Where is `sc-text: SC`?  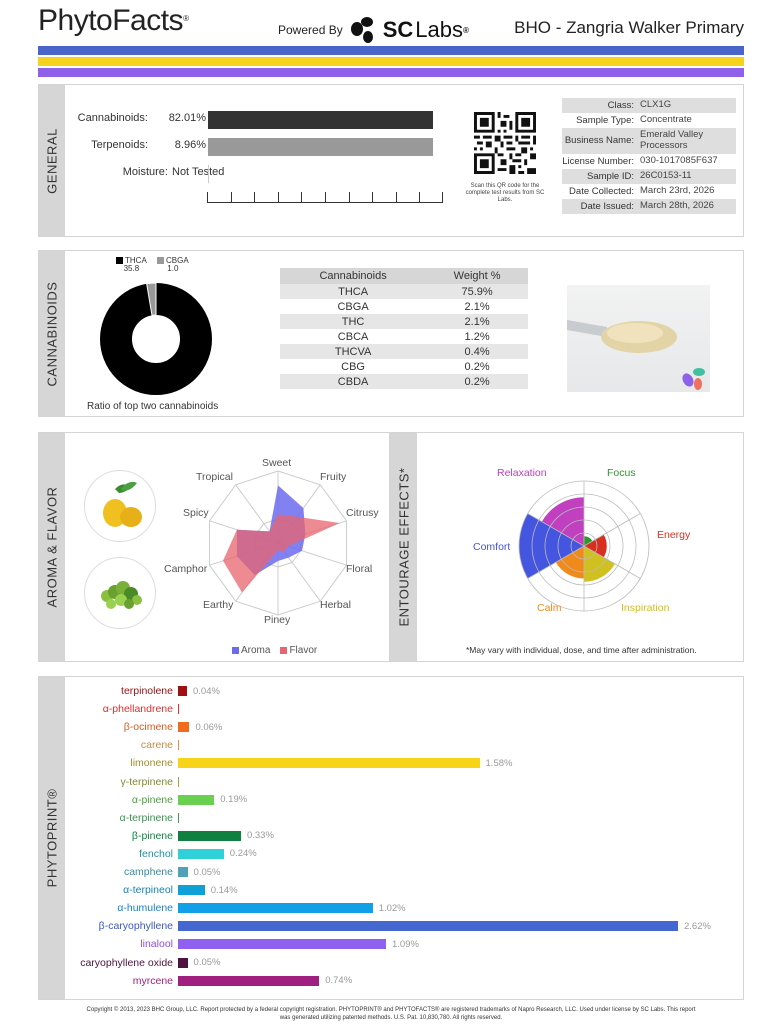
sc-text: SC is located at coordinates (398, 29).